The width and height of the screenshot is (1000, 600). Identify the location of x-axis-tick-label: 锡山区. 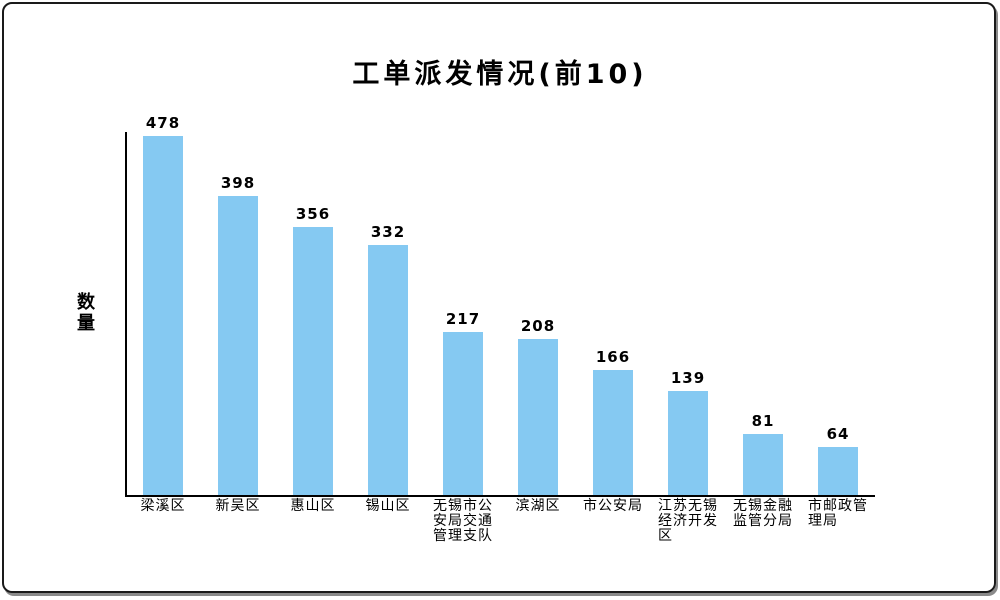
(388, 506).